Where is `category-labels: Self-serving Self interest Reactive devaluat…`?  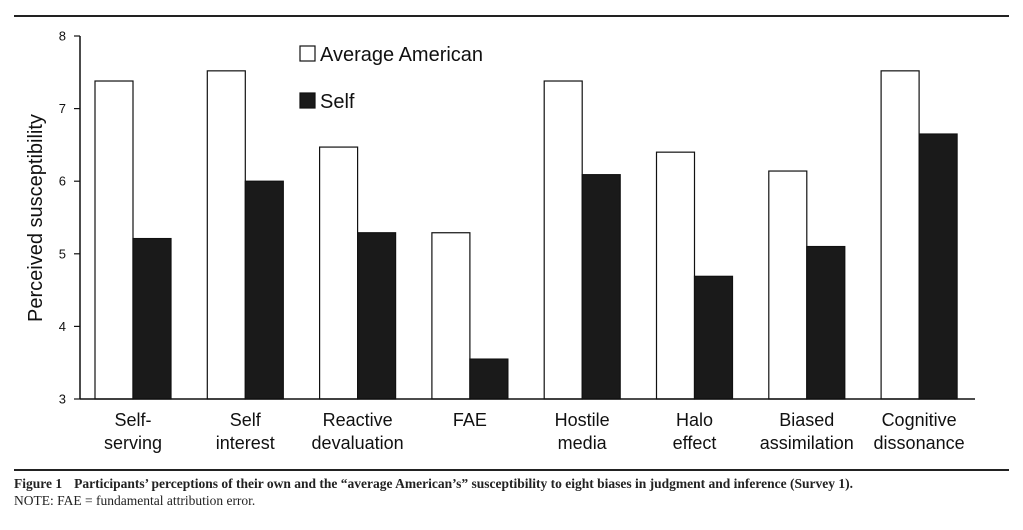
category-labels: Self-serving Self interest Reactive devaluat… is located at coordinates (534, 431).